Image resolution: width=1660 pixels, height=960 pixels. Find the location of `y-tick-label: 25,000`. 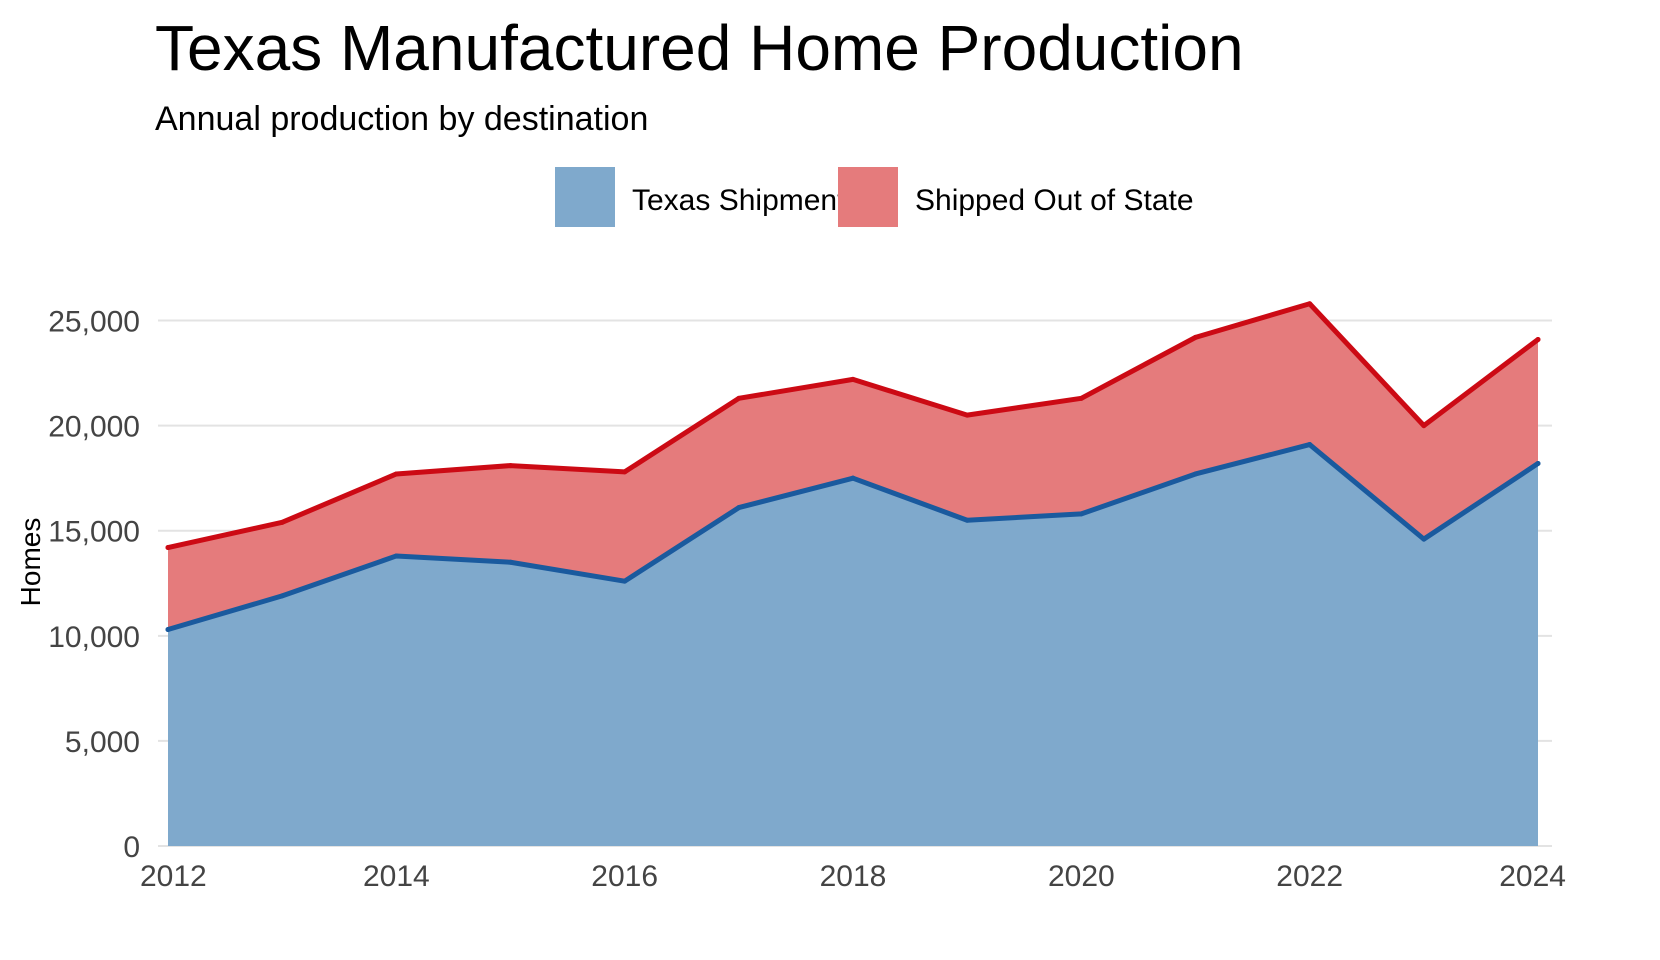

y-tick-label: 25,000 is located at coordinates (94, 322).